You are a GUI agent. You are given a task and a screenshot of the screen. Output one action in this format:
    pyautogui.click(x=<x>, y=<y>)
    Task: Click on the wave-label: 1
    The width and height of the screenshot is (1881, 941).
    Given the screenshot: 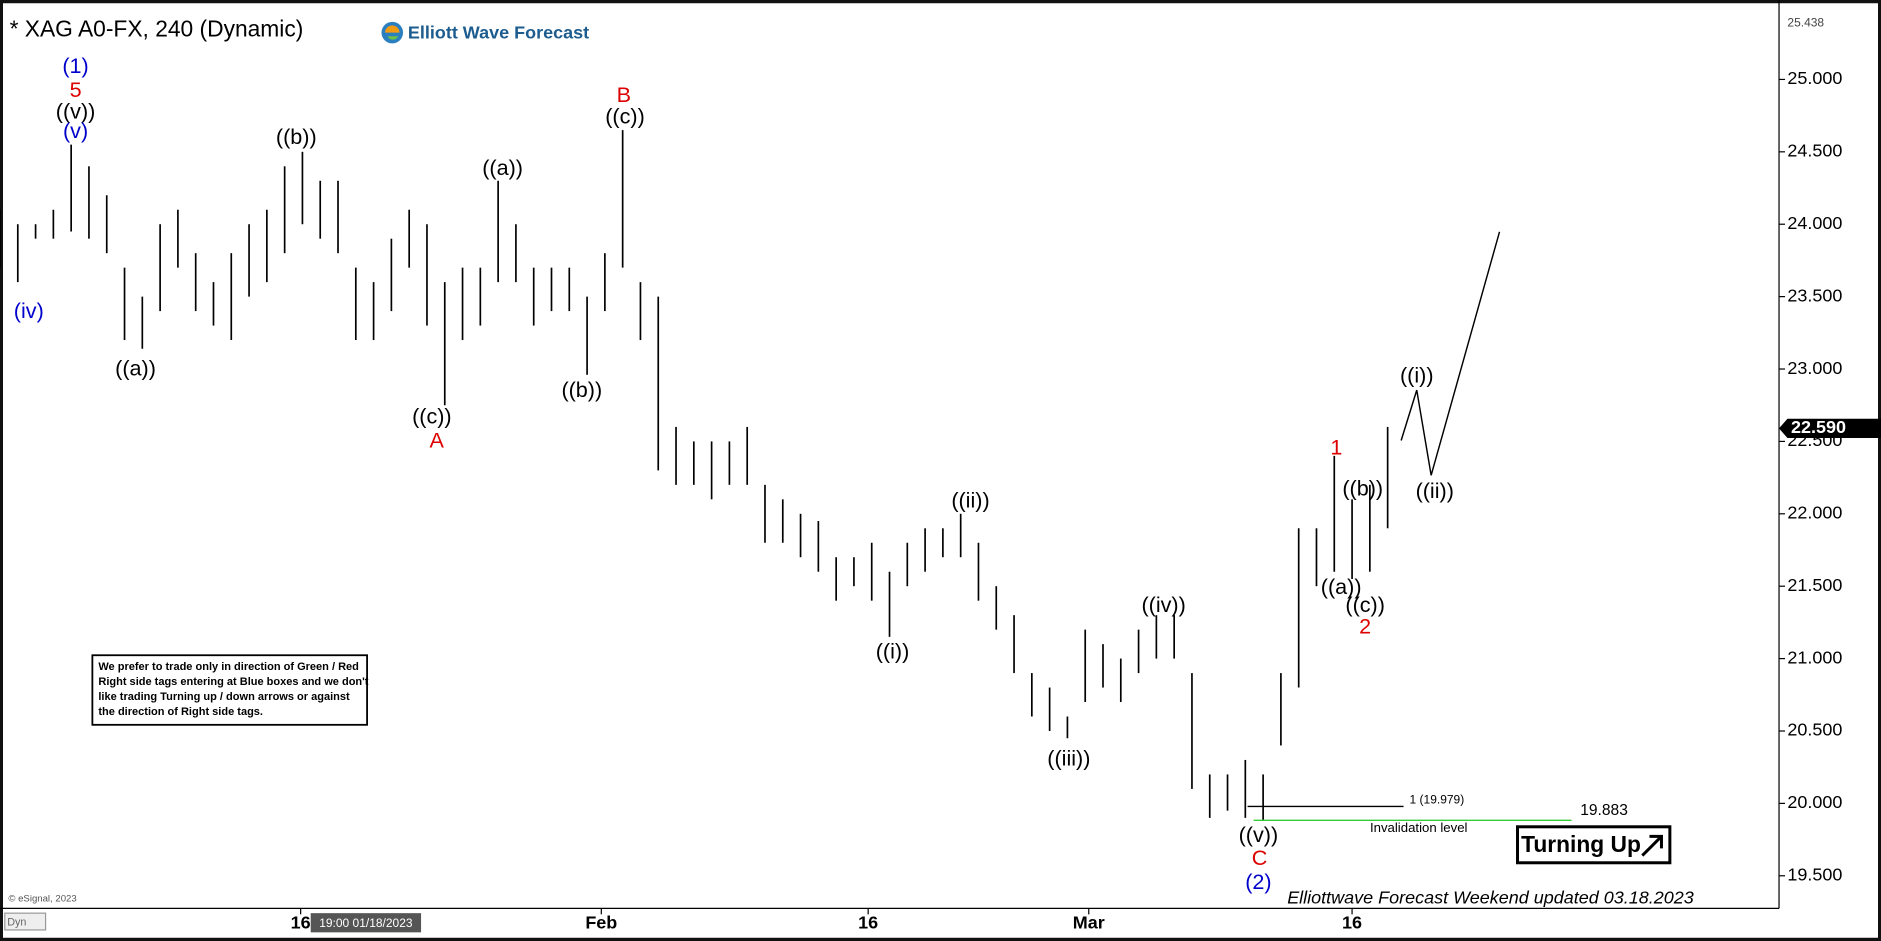 What is the action you would take?
    pyautogui.click(x=1336, y=447)
    